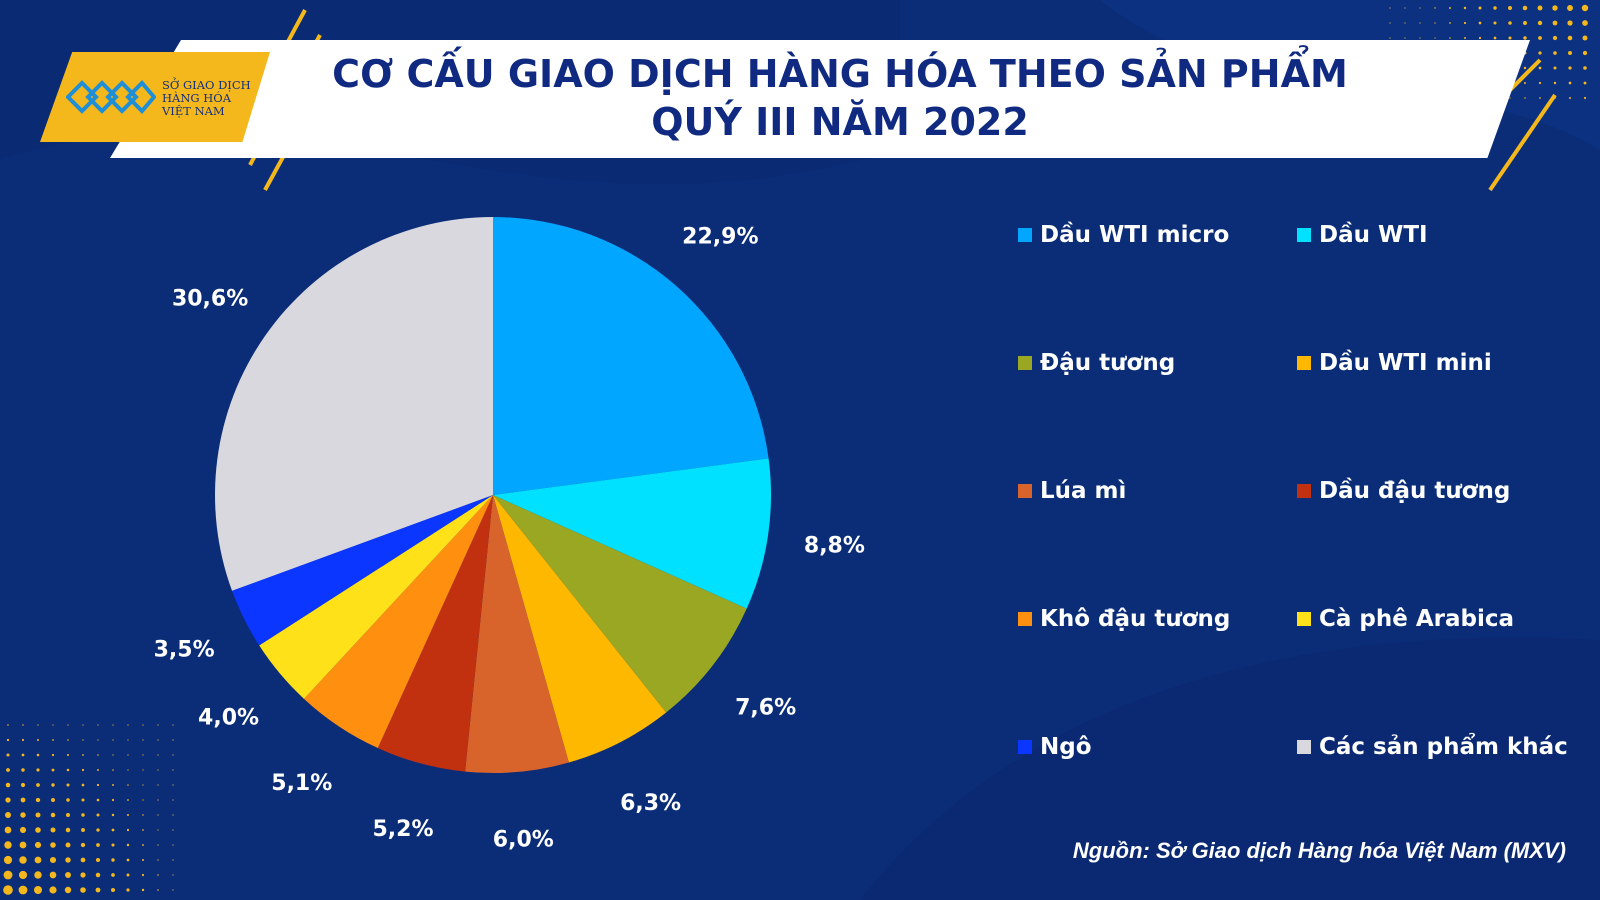 This screenshot has height=900, width=1600. Describe the element at coordinates (1135, 619) in the screenshot. I see `legend-label: Khô đậu tương` at that location.